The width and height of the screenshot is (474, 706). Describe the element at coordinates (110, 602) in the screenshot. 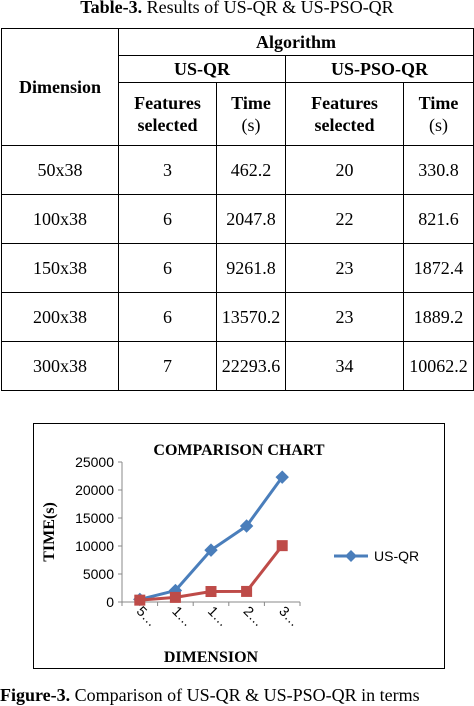

I see `y-tick-label: 0` at that location.